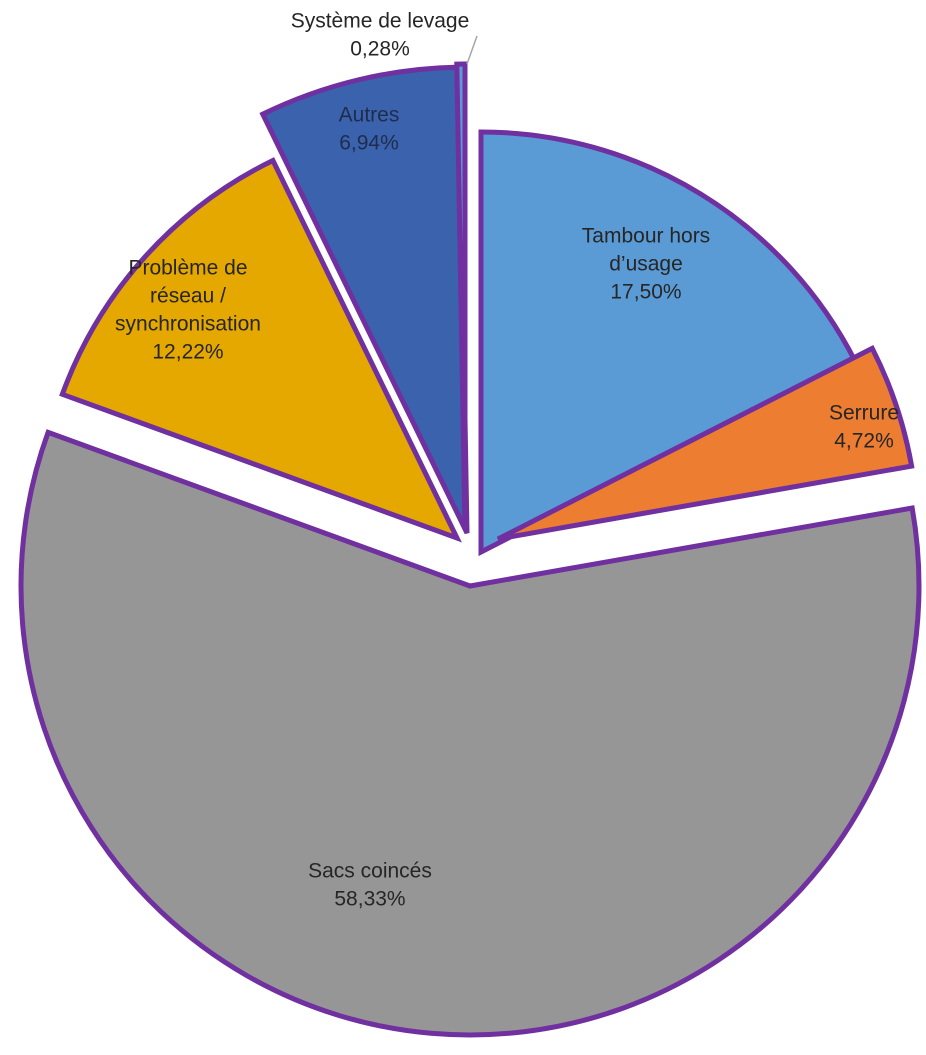 The height and width of the screenshot is (1055, 926). I want to click on slice-label-sacs-coinces: Sacs coincés, so click(370, 871).